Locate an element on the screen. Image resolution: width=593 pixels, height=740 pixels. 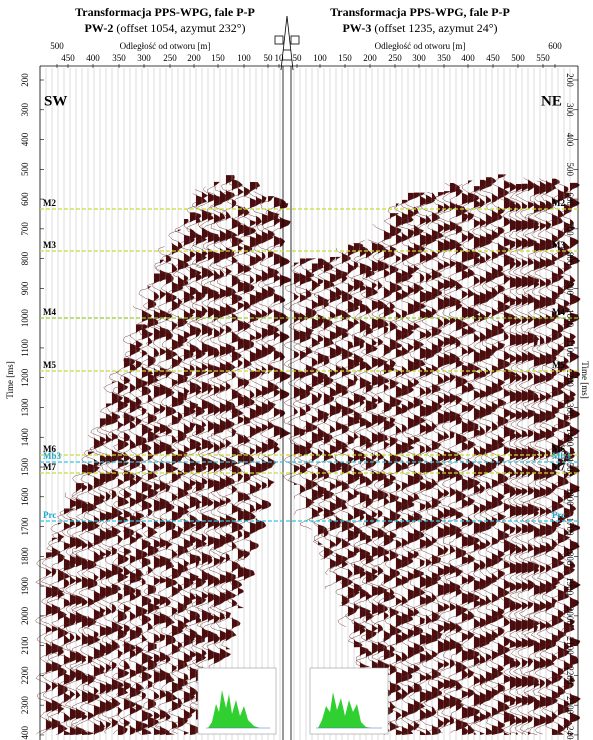
time-tick-label: 1300 is located at coordinates (25, 407).